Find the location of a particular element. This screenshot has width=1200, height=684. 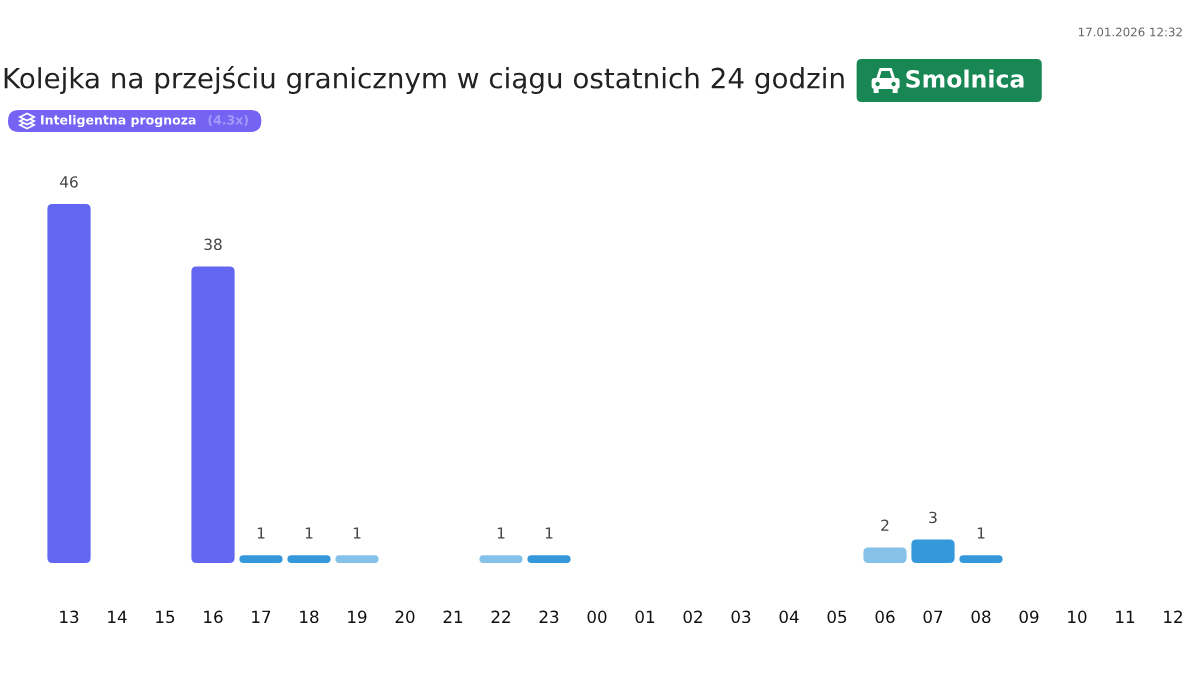

x-tick-label: 07 is located at coordinates (933, 617).